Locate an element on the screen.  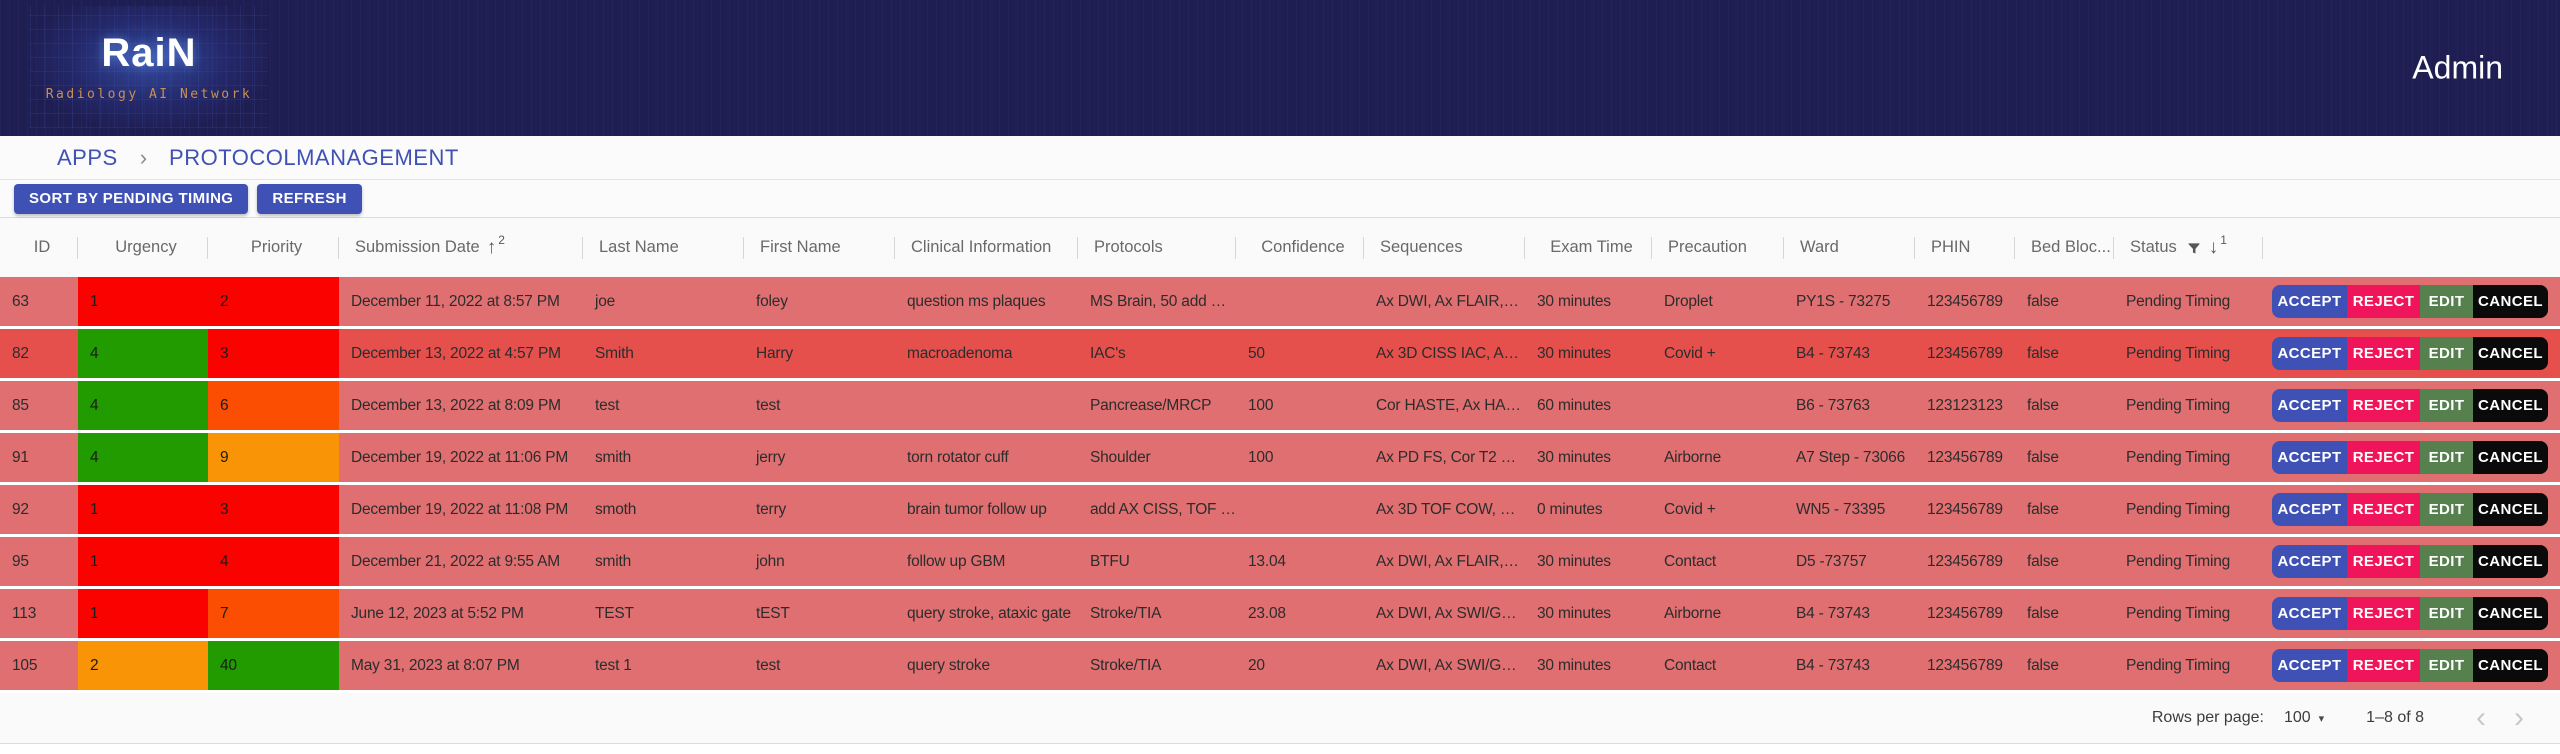
cell-first_name: foley is located at coordinates (772, 301).